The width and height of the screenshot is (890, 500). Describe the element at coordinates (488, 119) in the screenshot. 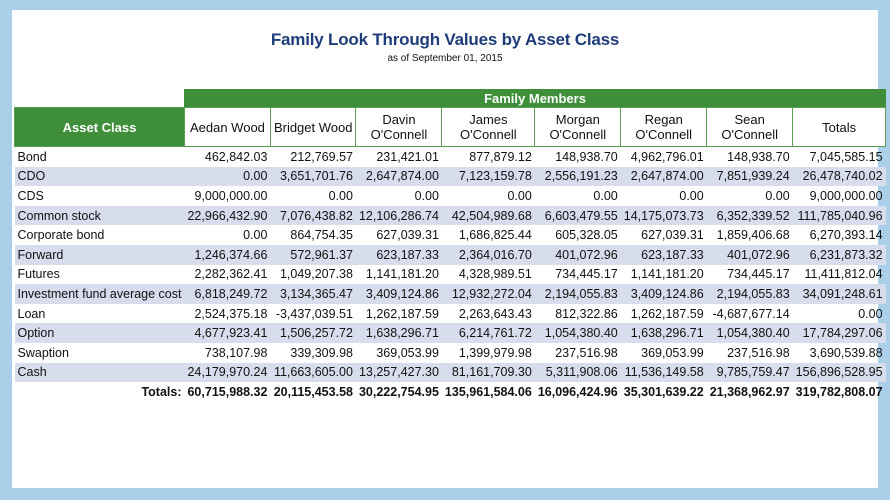

I see `column-header-line1: James` at that location.